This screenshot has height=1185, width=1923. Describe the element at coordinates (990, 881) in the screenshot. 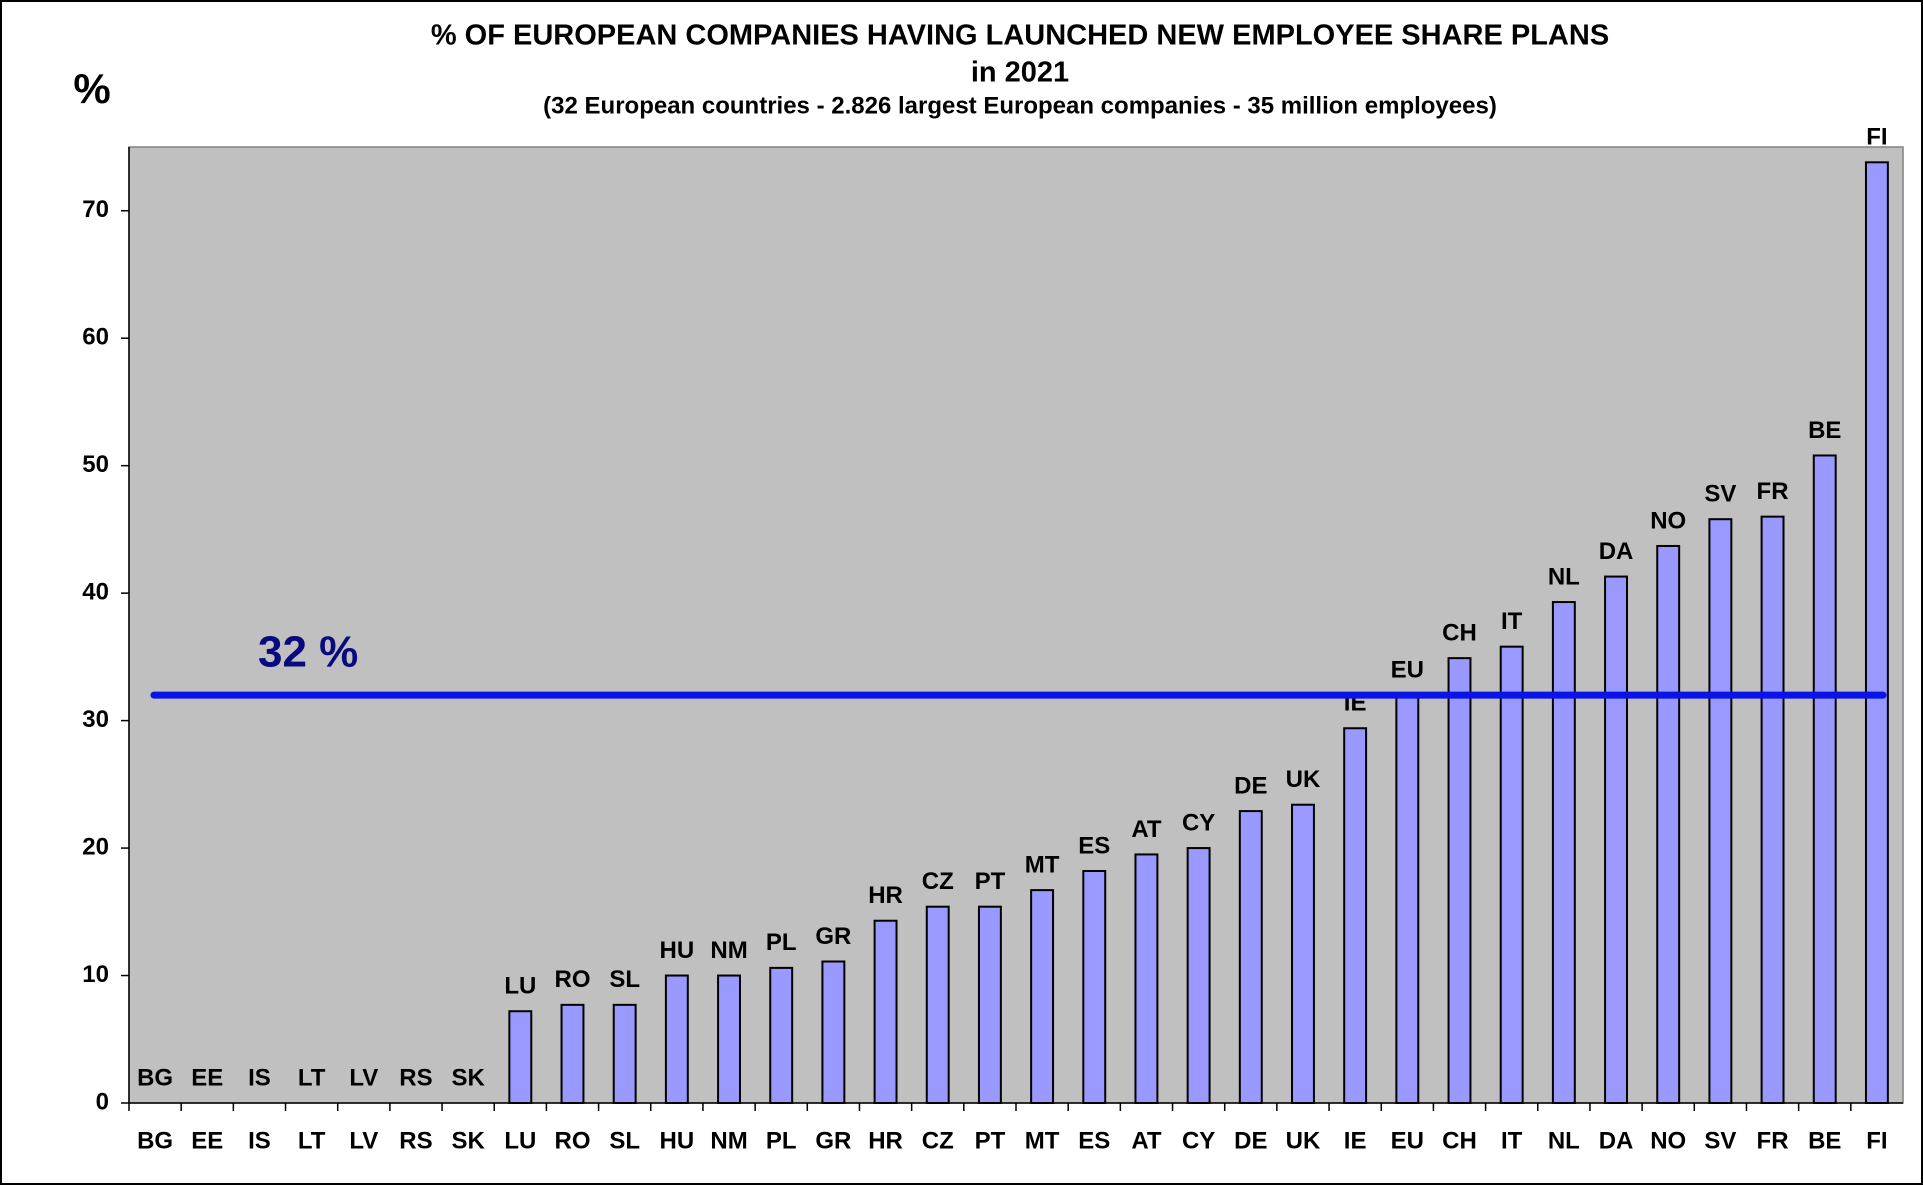

I see `bar-label: PT` at that location.